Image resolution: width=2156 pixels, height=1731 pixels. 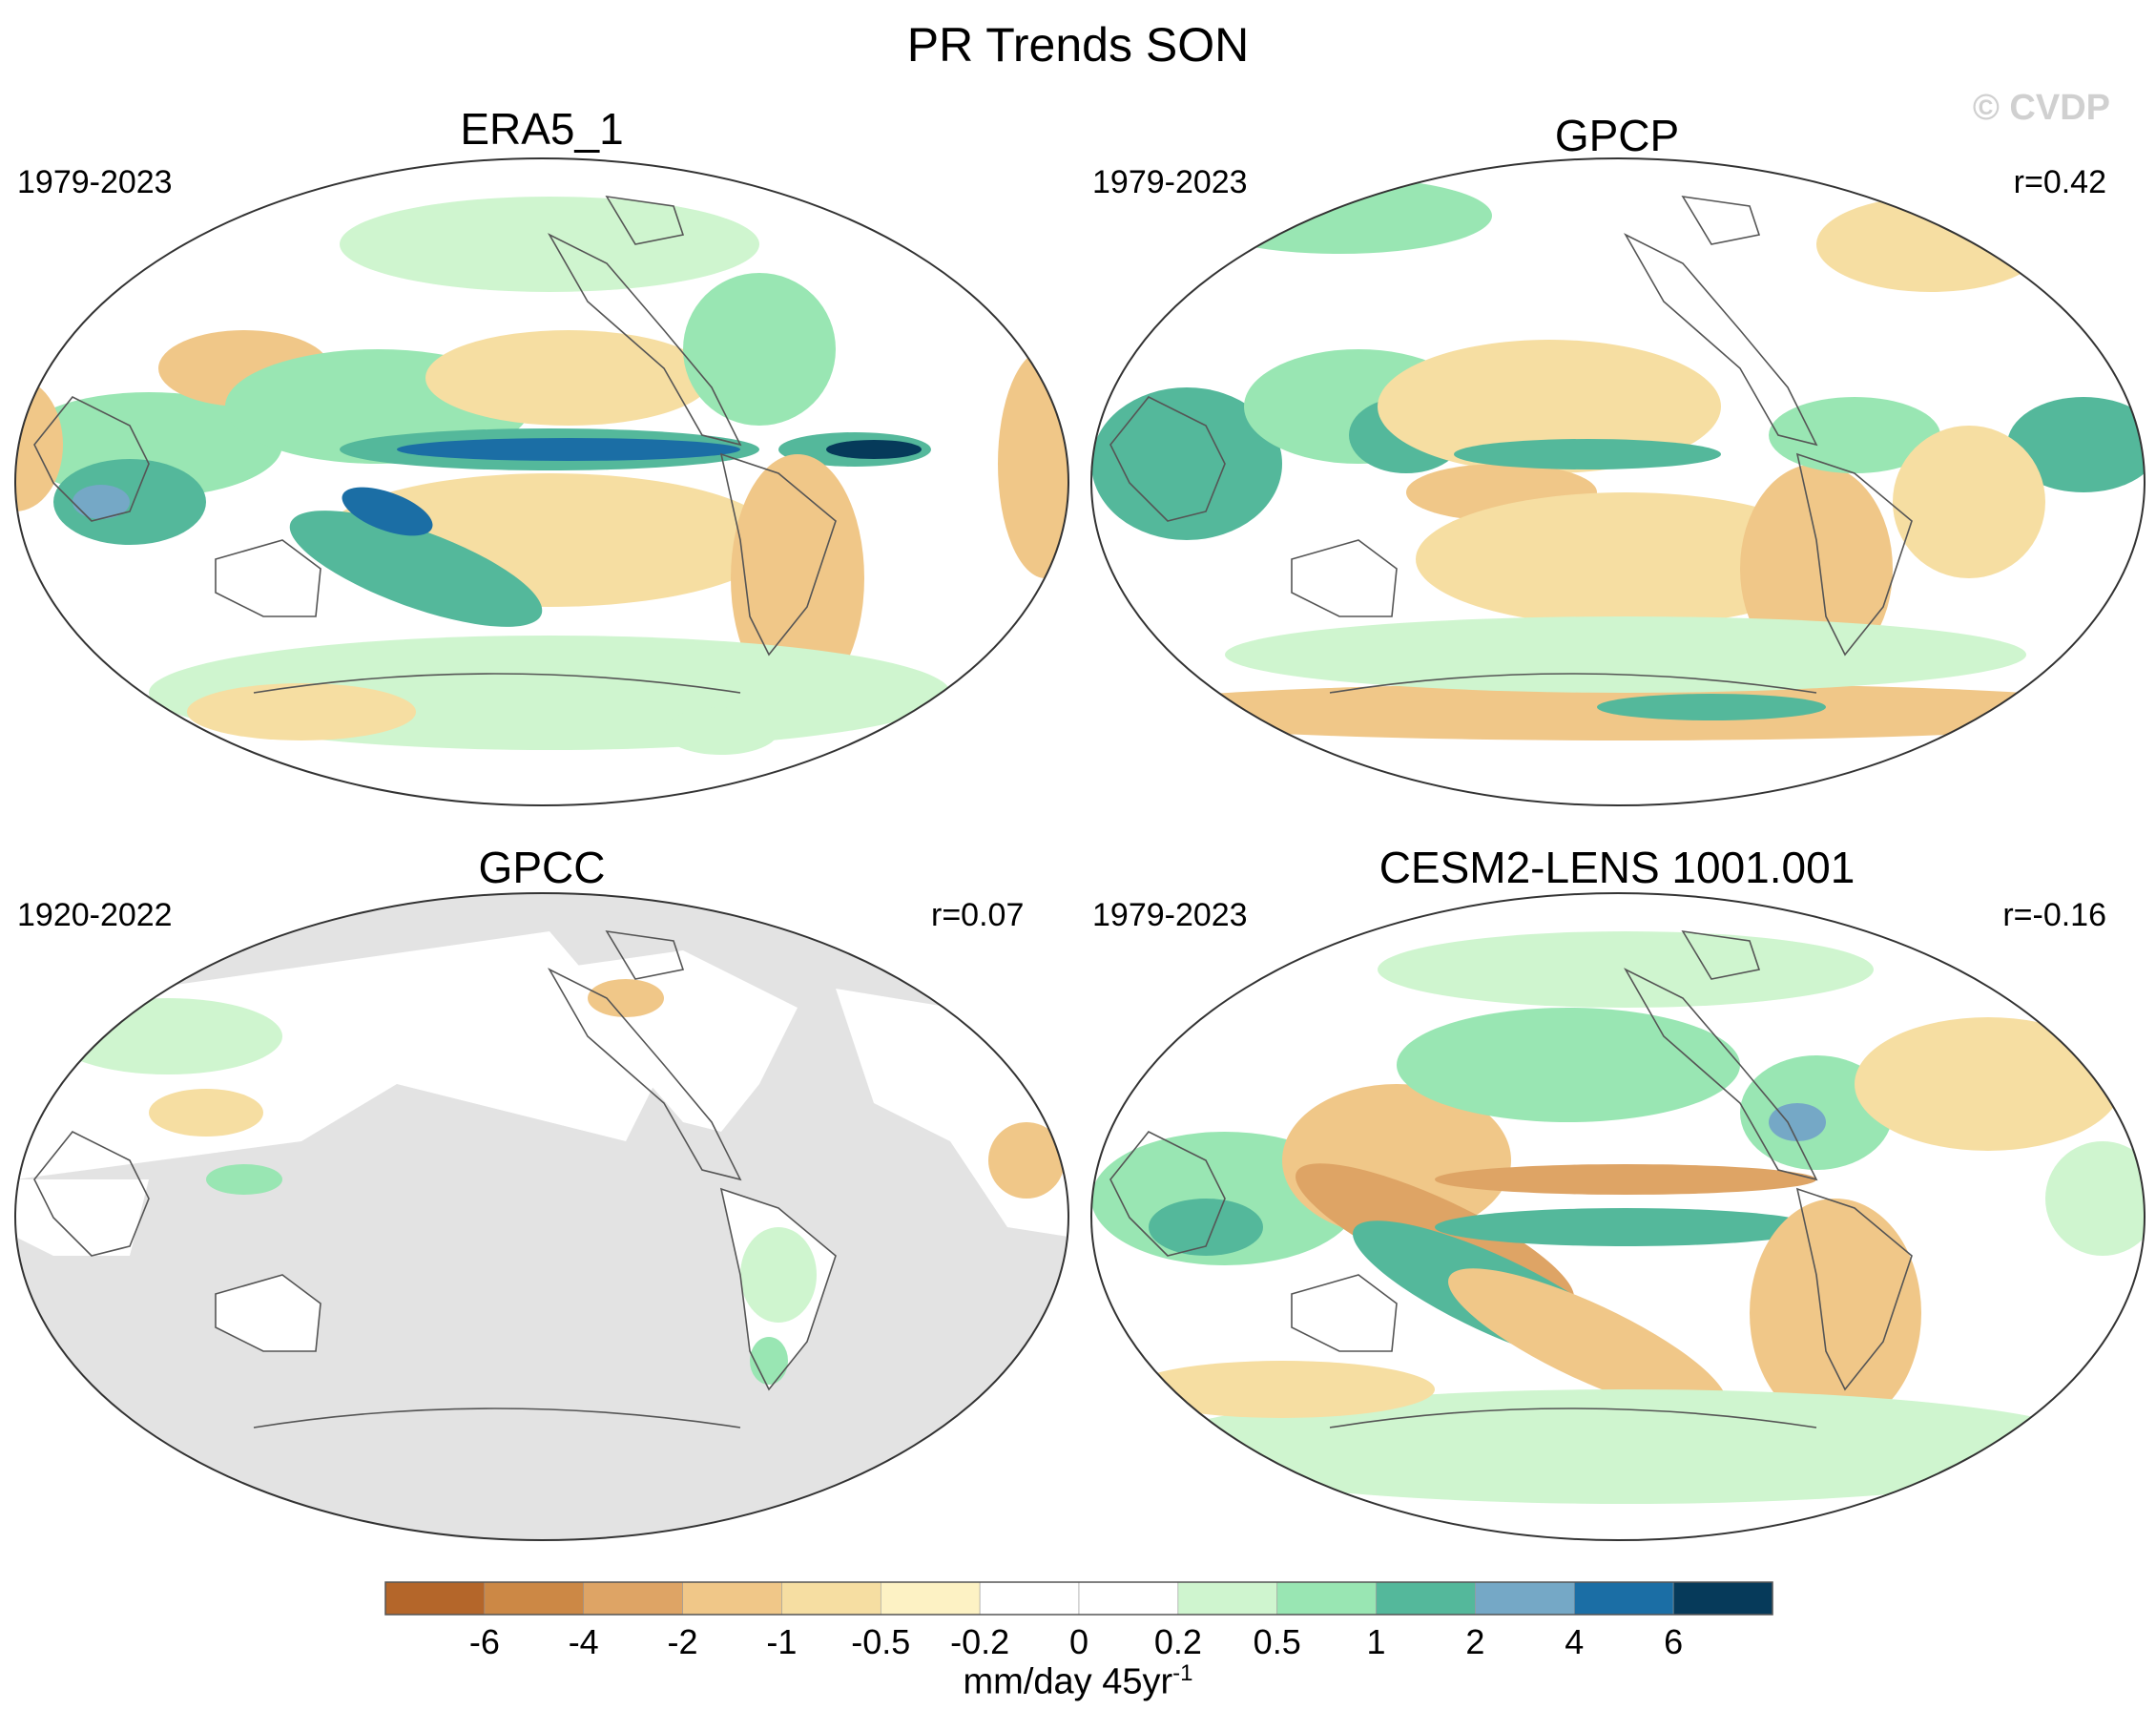 I want to click on panel-period-gpcc: 1920-2022, so click(x=95, y=915).